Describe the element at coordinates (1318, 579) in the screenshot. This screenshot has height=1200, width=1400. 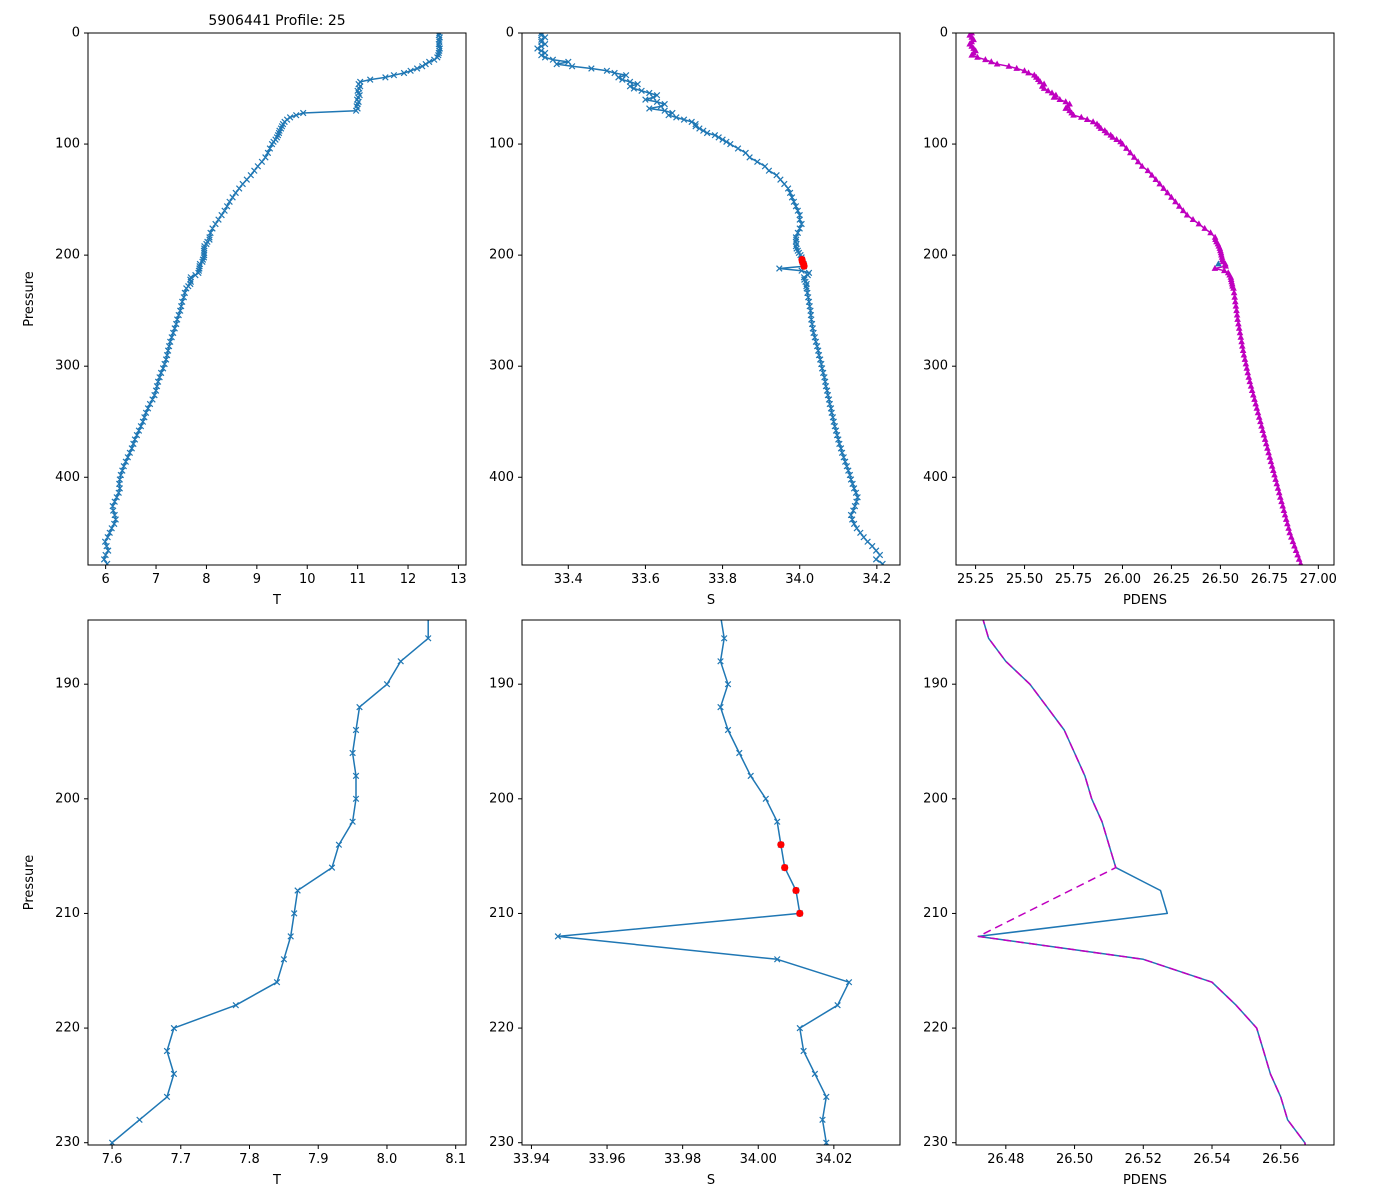
I see `x-tick-label: 27.00` at that location.